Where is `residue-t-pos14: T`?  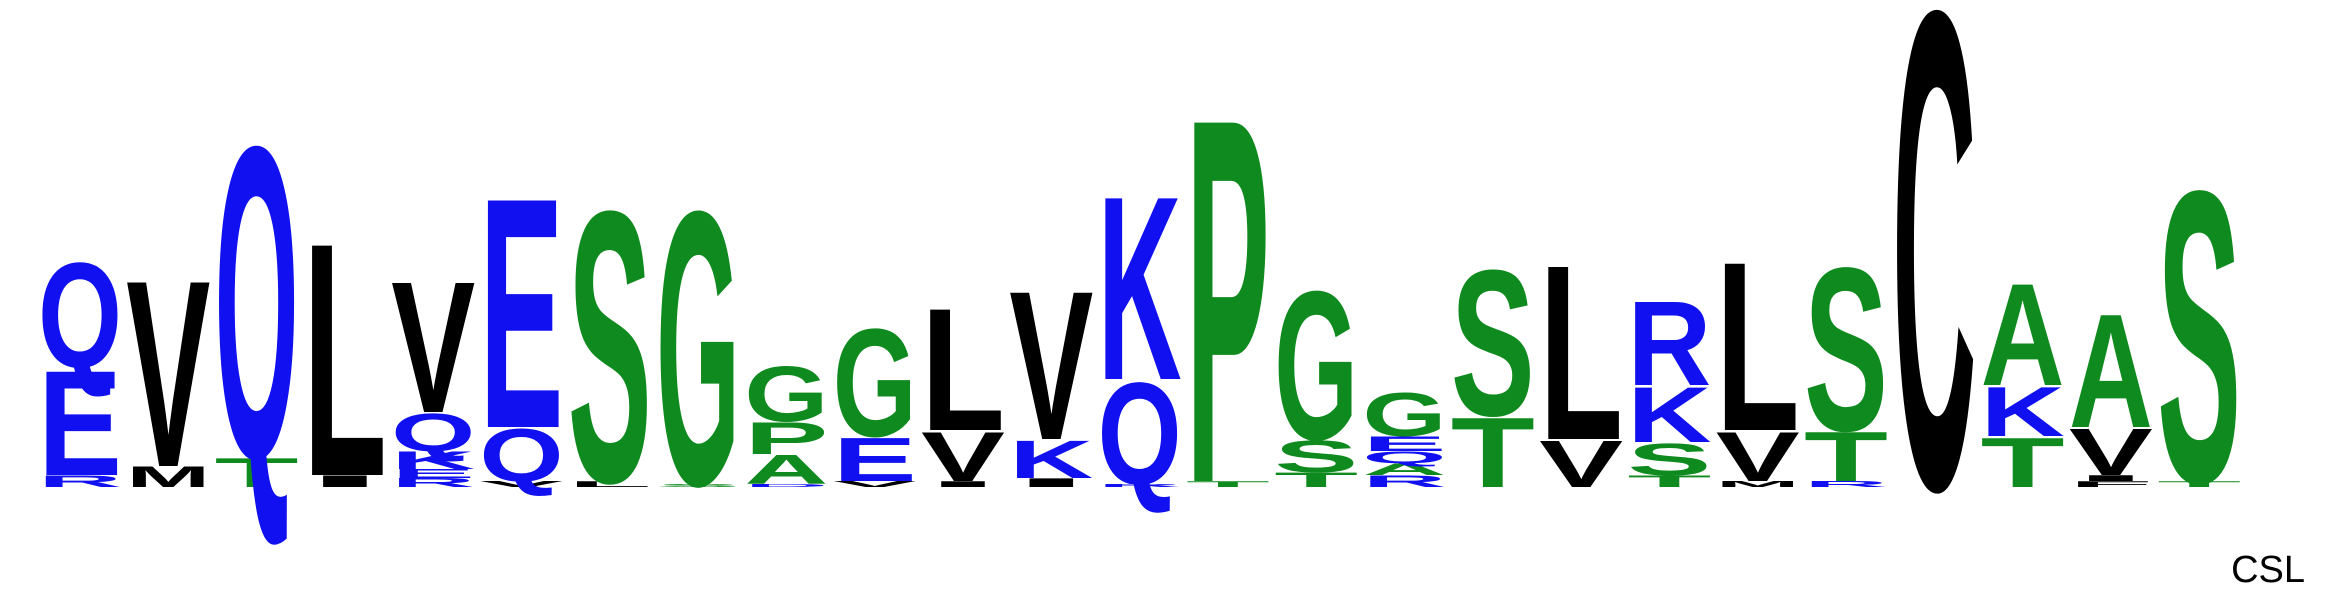
residue-t-pos14: T is located at coordinates (1228, 484).